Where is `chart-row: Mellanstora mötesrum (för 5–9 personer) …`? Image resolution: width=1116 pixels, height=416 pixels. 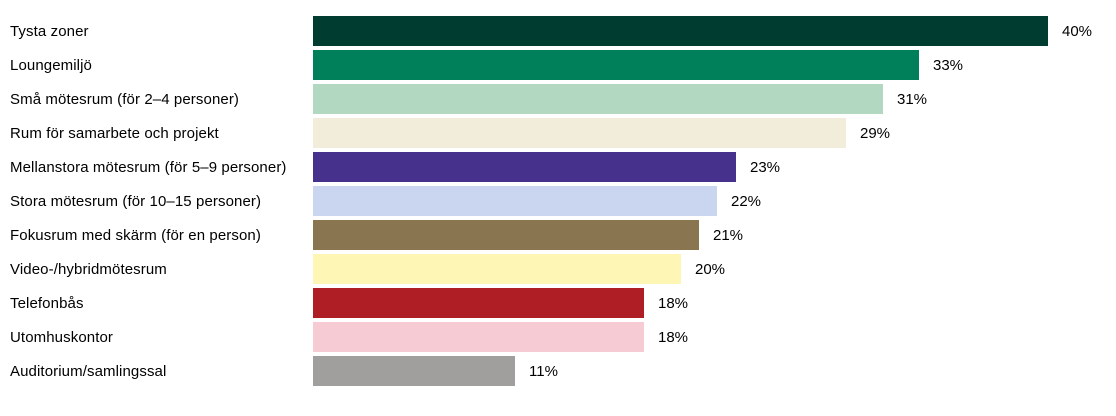 chart-row: Mellanstora mötesrum (för 5–9 personer) … is located at coordinates (558, 167).